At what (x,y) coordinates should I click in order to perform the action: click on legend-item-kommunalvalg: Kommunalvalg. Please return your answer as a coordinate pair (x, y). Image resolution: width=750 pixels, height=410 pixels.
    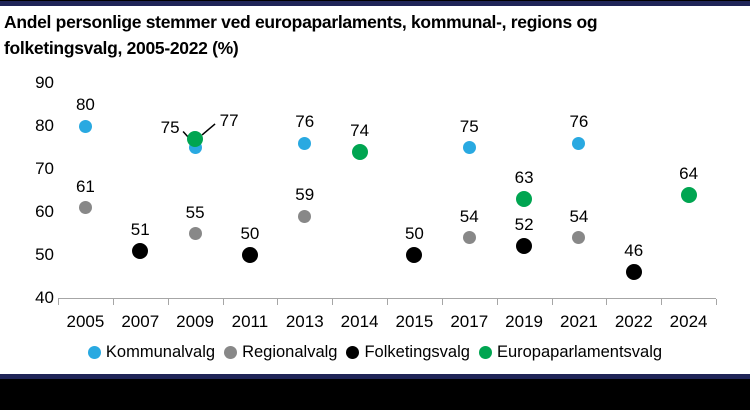
    Looking at the image, I should click on (151, 352).